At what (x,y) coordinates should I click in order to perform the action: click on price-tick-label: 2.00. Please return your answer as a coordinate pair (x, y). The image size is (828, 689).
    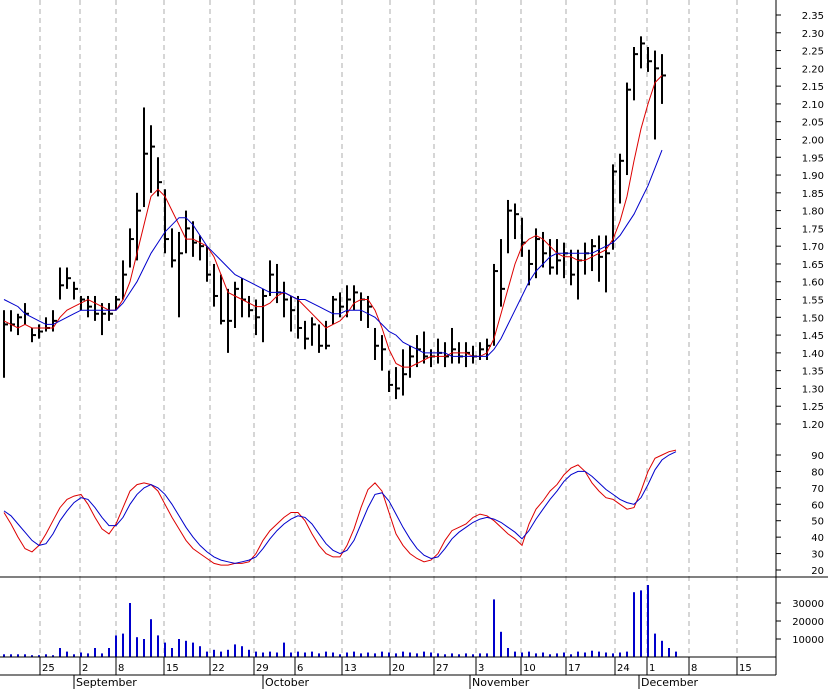
    Looking at the image, I should click on (813, 140).